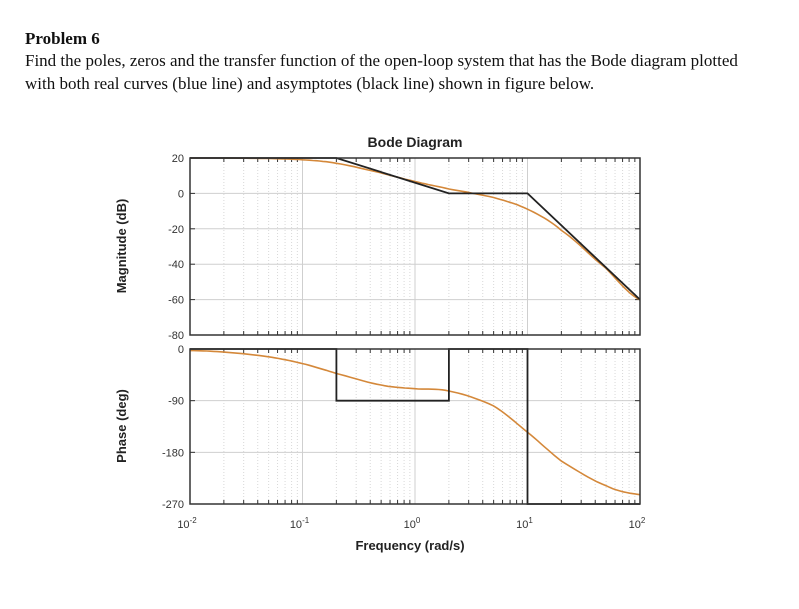 Image resolution: width=799 pixels, height=609 pixels. Describe the element at coordinates (181, 350) in the screenshot. I see `phase-y-tick-label: 0` at that location.